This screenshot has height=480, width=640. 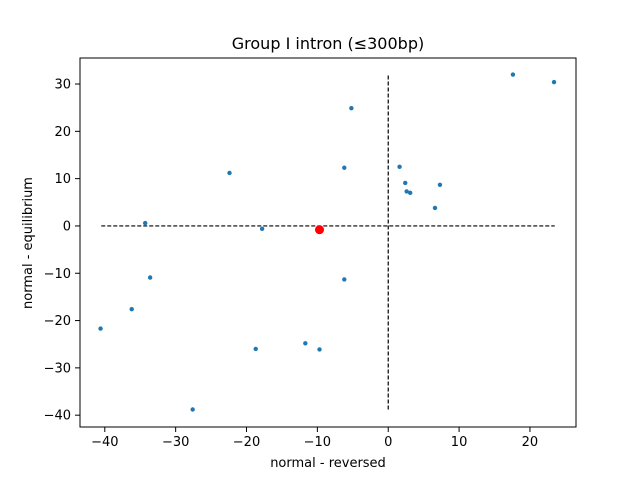 I want to click on y-tick-label: 0, so click(x=67, y=226).